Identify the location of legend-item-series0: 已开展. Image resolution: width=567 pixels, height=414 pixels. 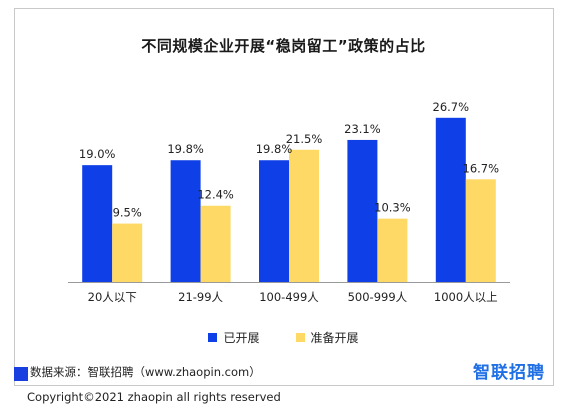
(234, 337).